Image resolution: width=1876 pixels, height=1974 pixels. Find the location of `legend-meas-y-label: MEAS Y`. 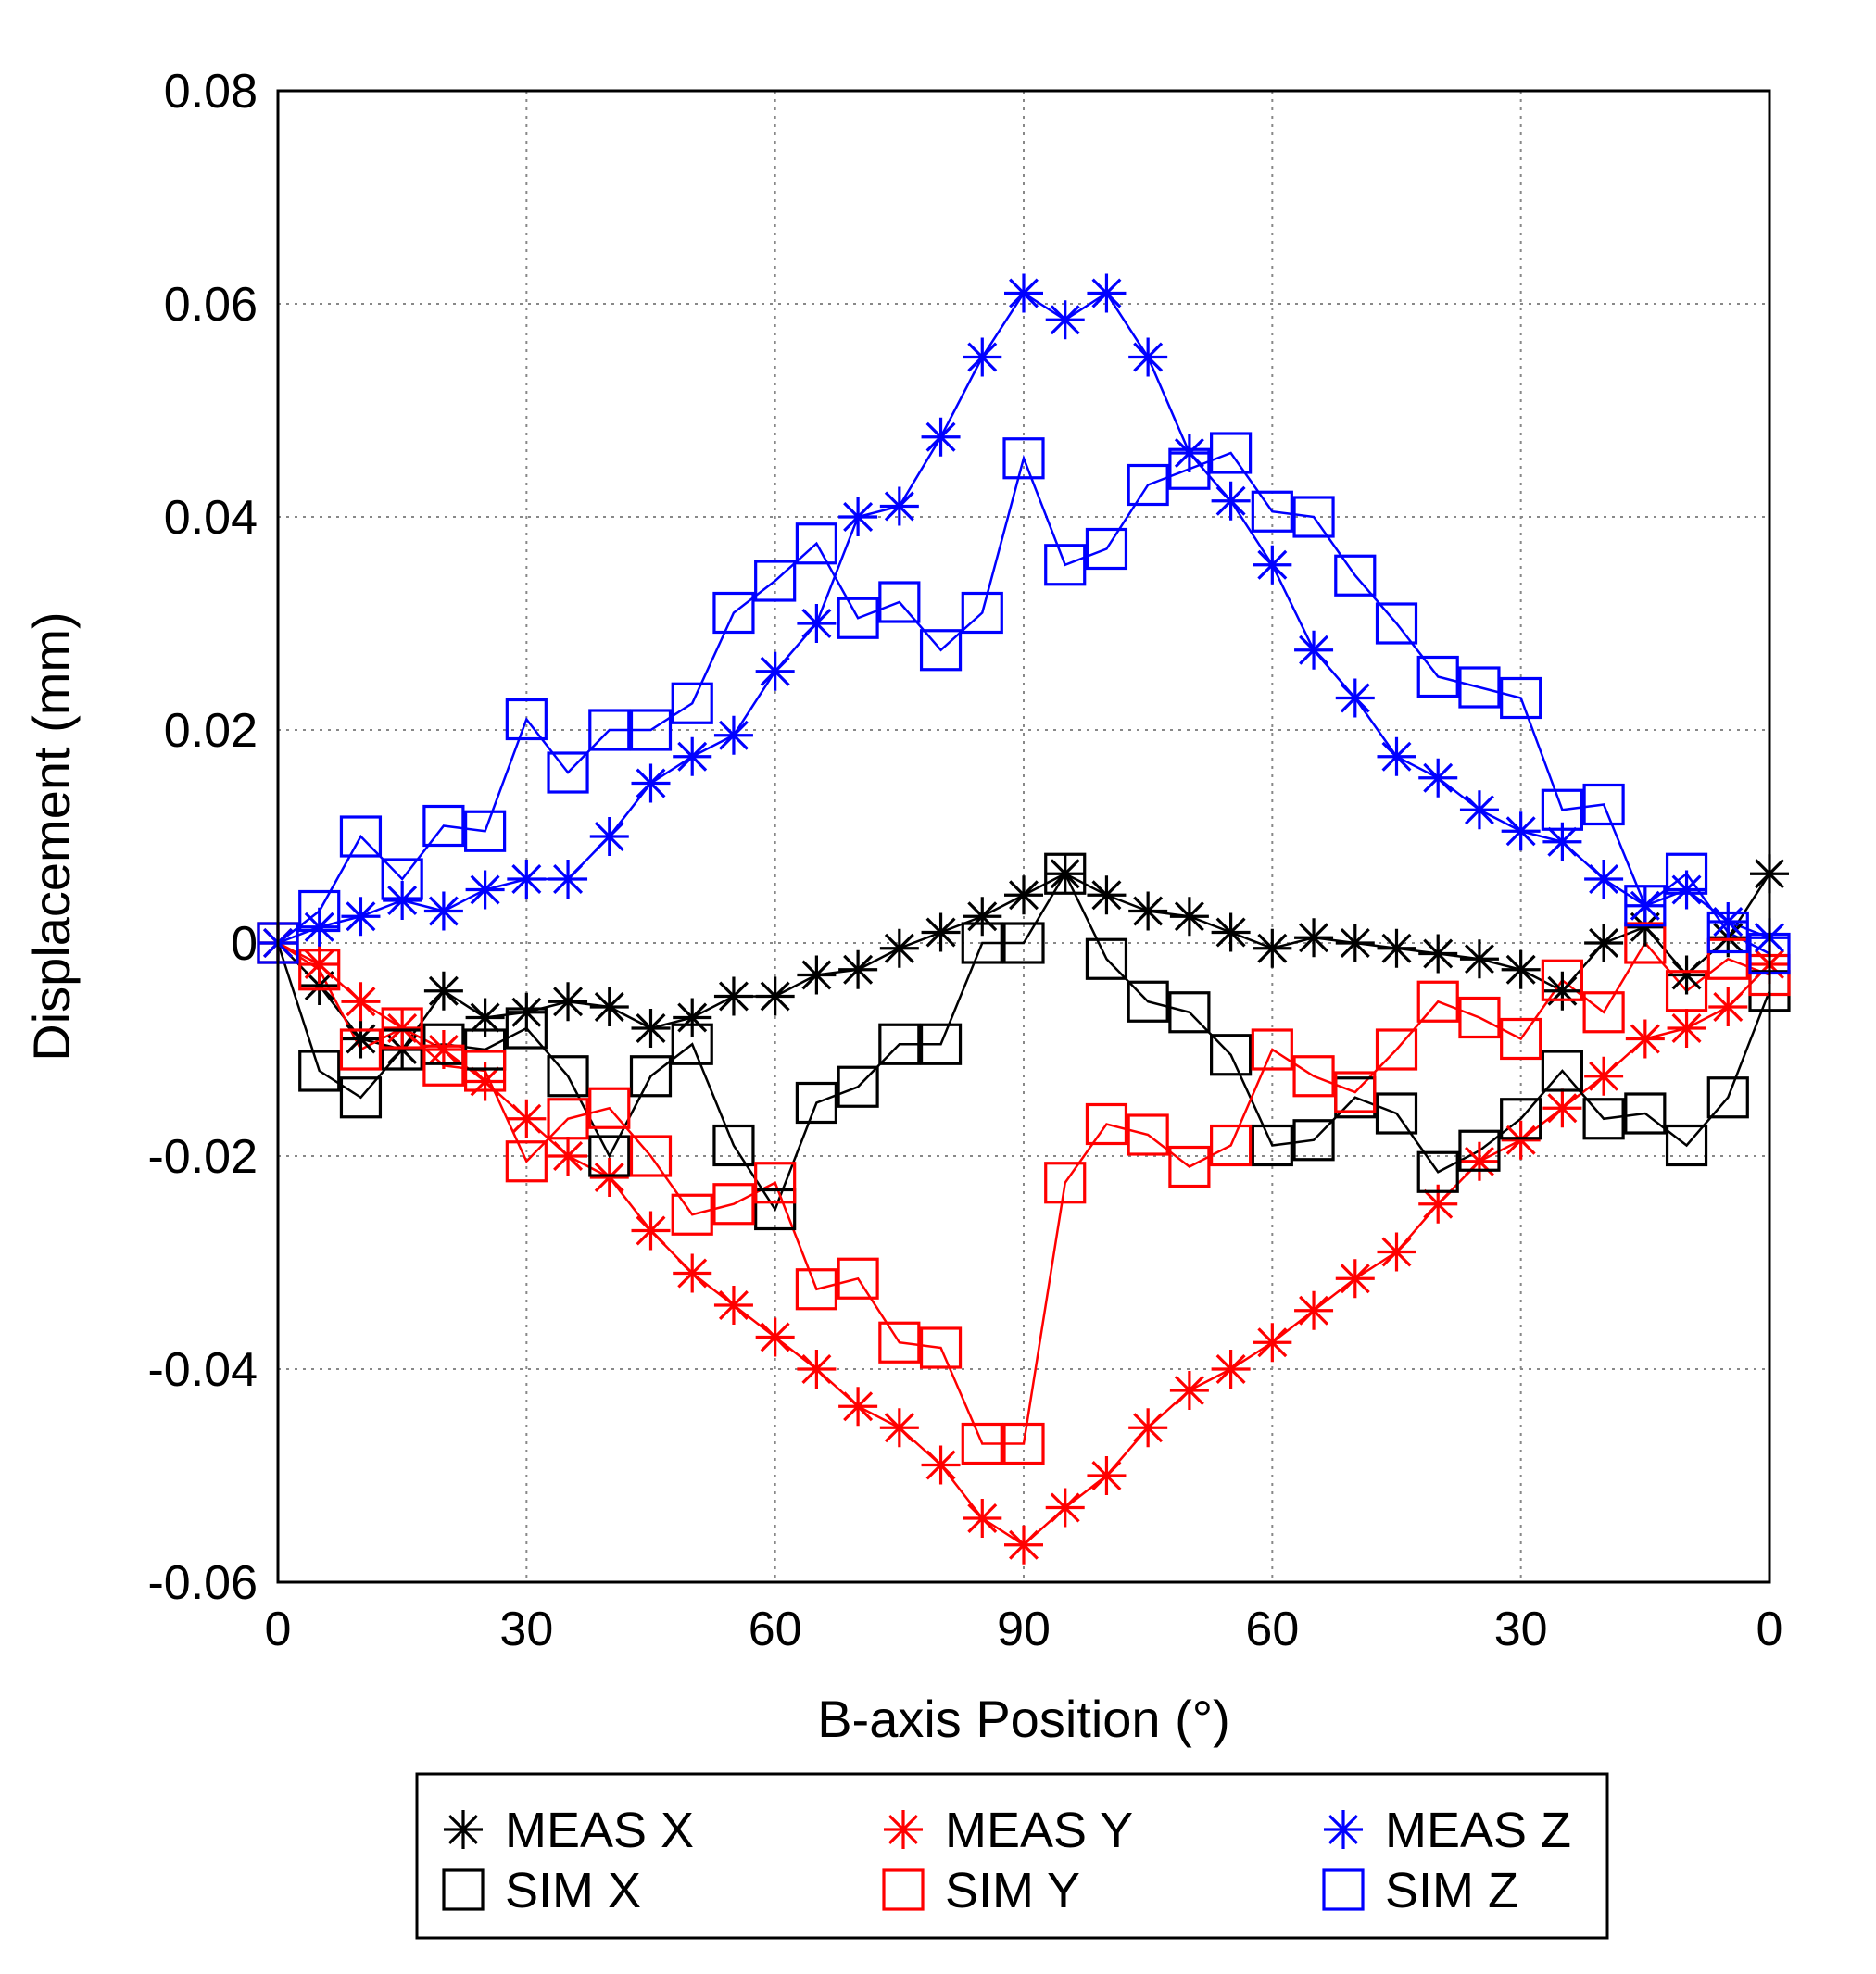

legend-meas-y-label: MEAS Y is located at coordinates (1039, 1831).